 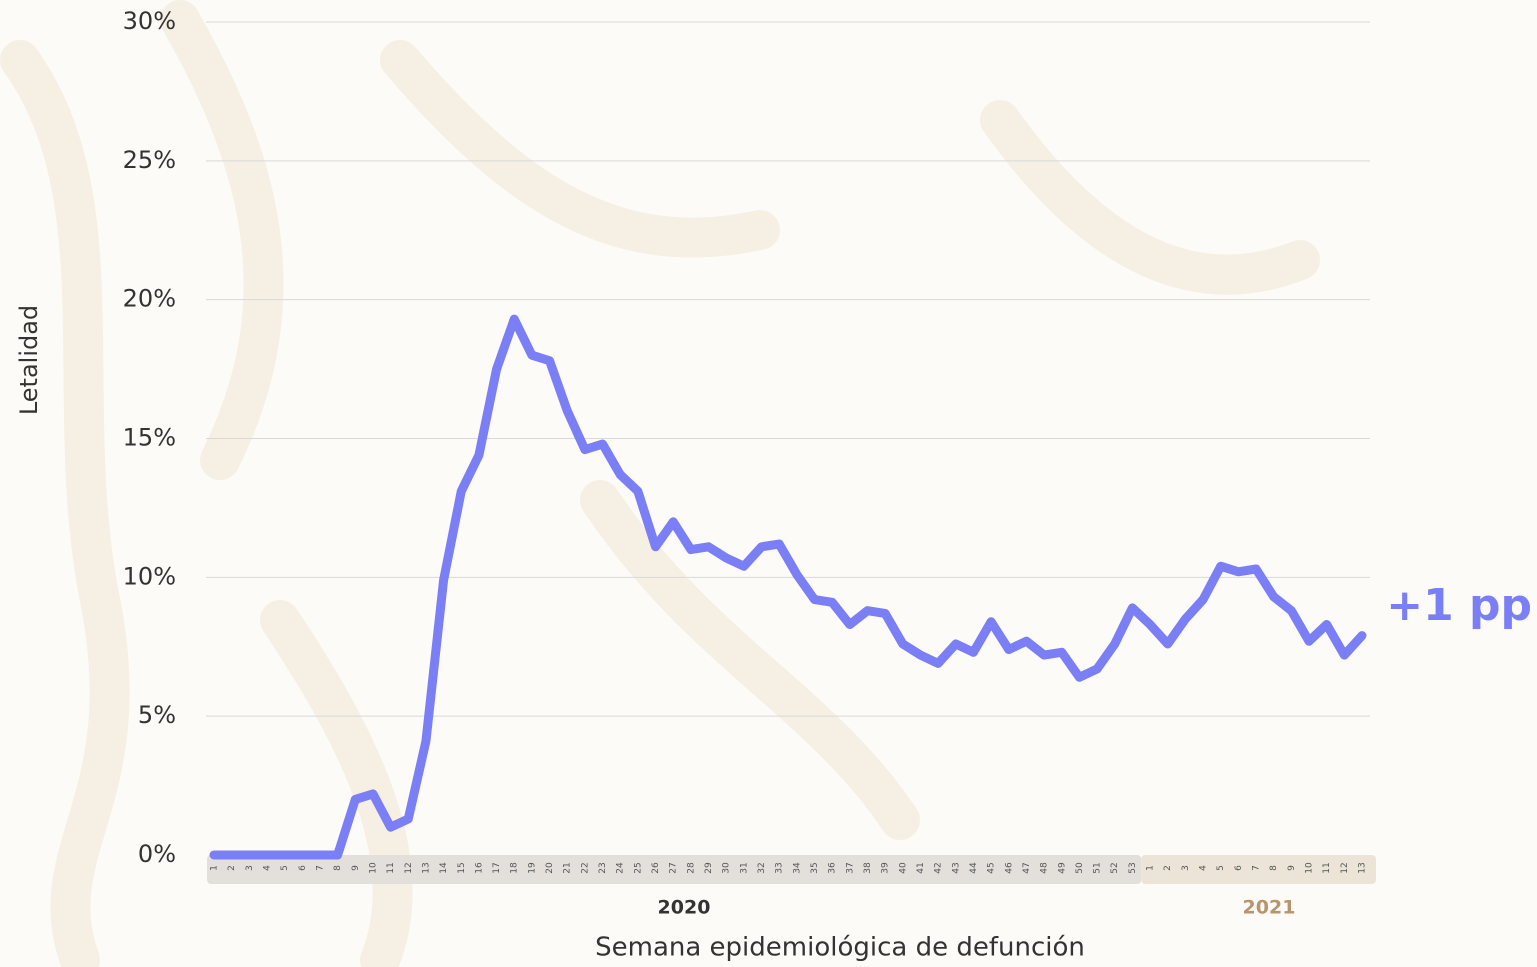 What do you see at coordinates (149, 299) in the screenshot?
I see `y-tick-label: 20%` at bounding box center [149, 299].